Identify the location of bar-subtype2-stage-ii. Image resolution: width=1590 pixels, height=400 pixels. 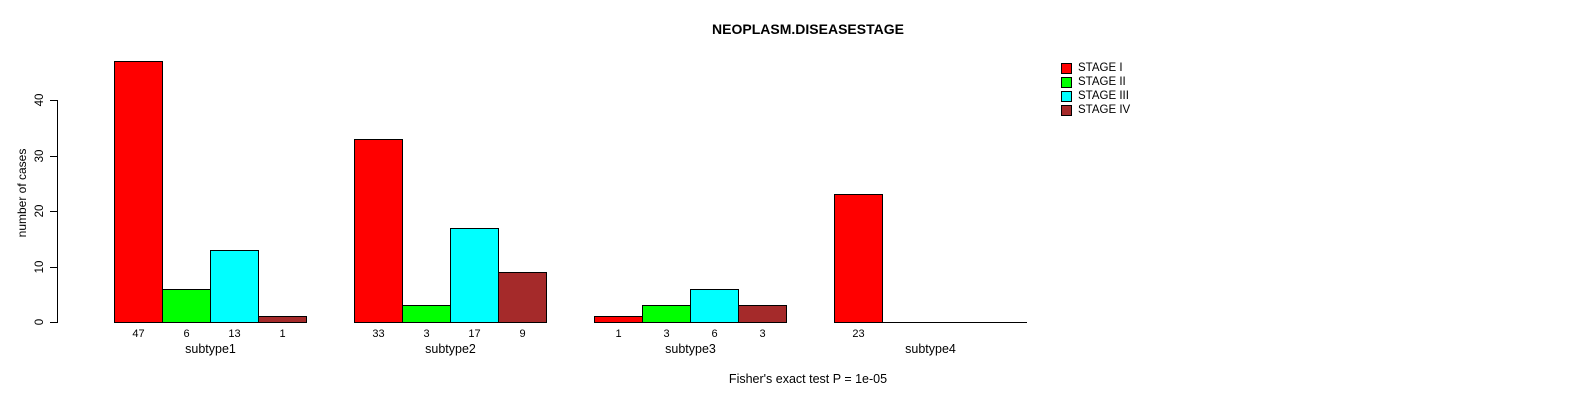
(426, 314).